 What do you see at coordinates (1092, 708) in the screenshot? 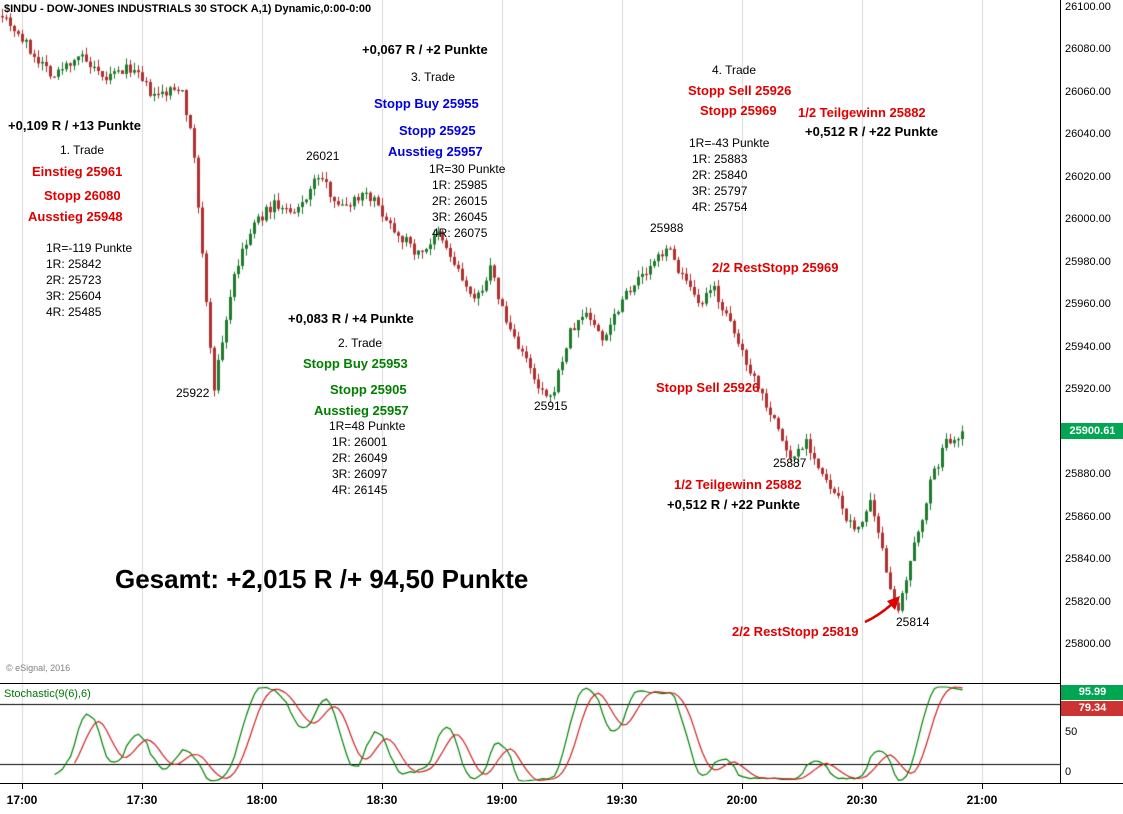
I see `stochastic-d-value: 79.34` at bounding box center [1092, 708].